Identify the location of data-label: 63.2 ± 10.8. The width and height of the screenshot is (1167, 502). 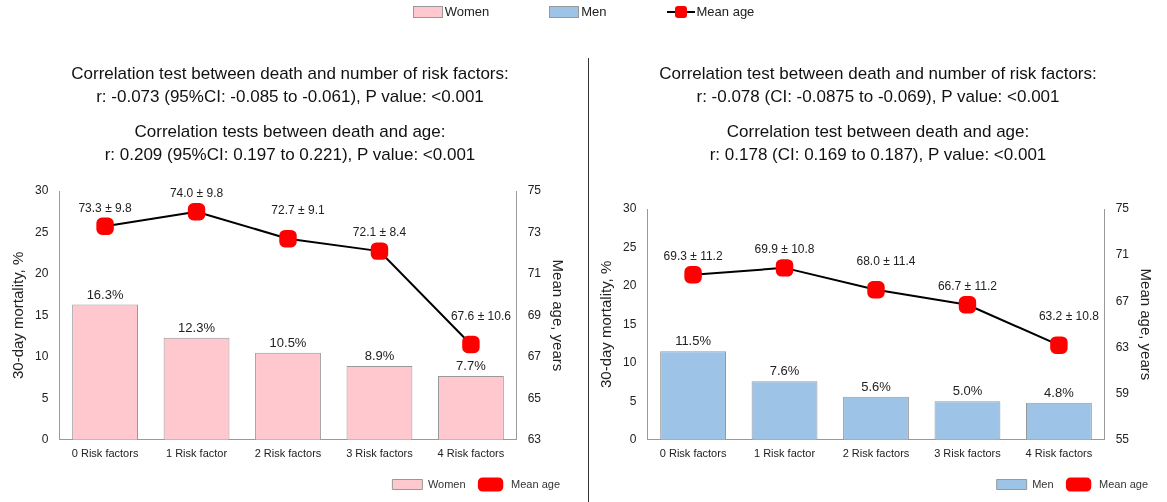
(1069, 316).